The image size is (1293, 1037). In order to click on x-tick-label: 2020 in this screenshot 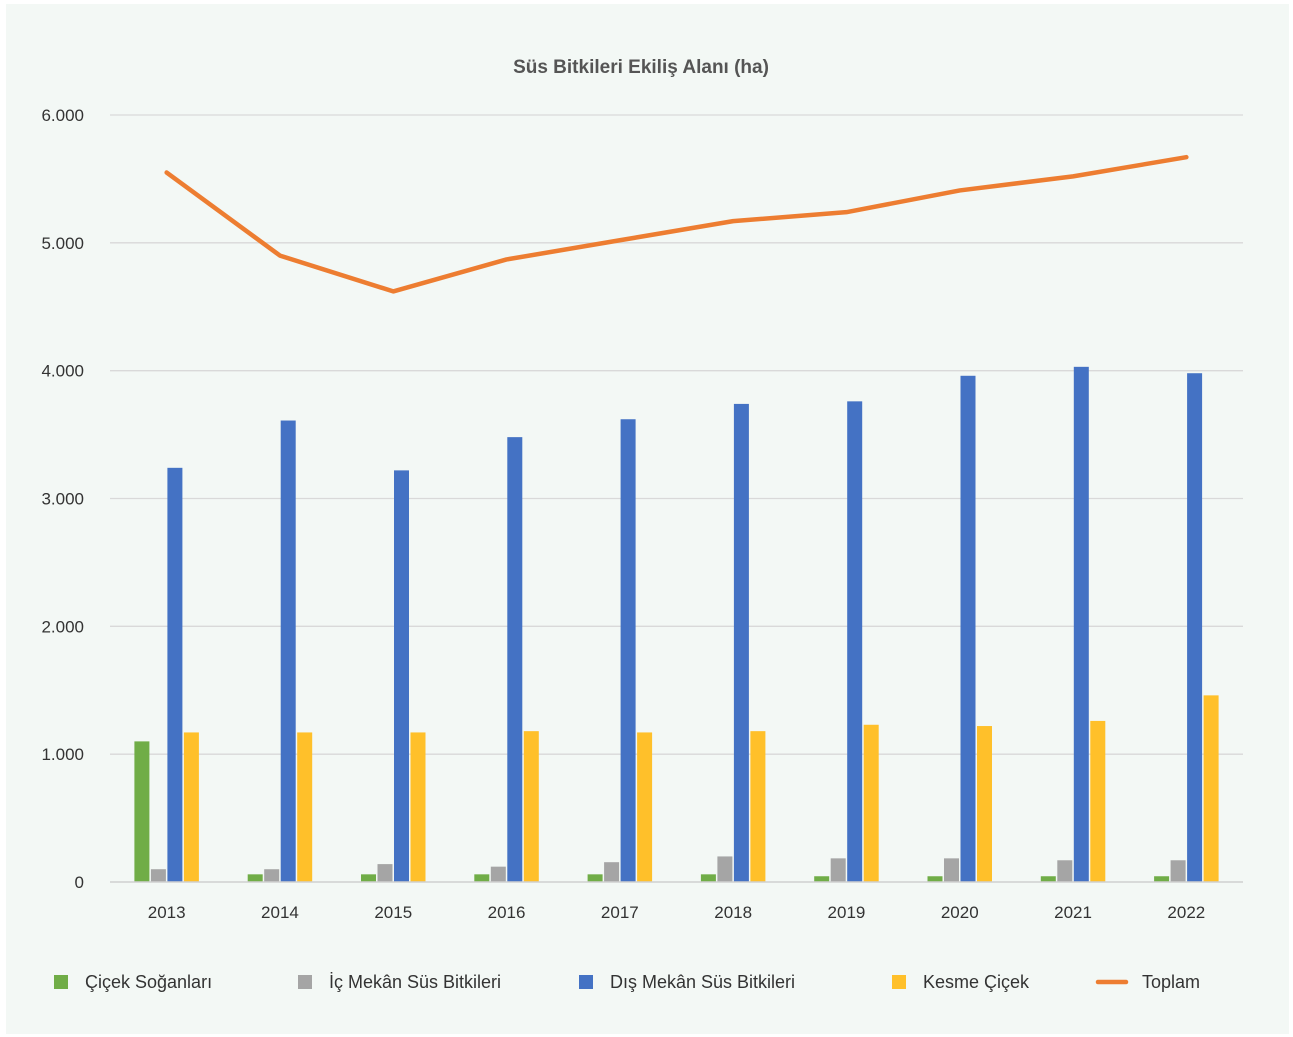, I will do `click(960, 912)`.